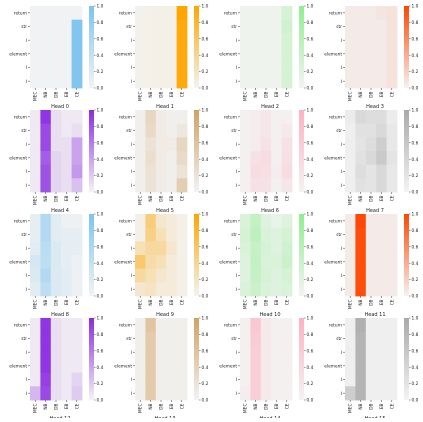 The height and width of the screenshot is (422, 423). I want to click on col-label: NB, so click(361, 302).